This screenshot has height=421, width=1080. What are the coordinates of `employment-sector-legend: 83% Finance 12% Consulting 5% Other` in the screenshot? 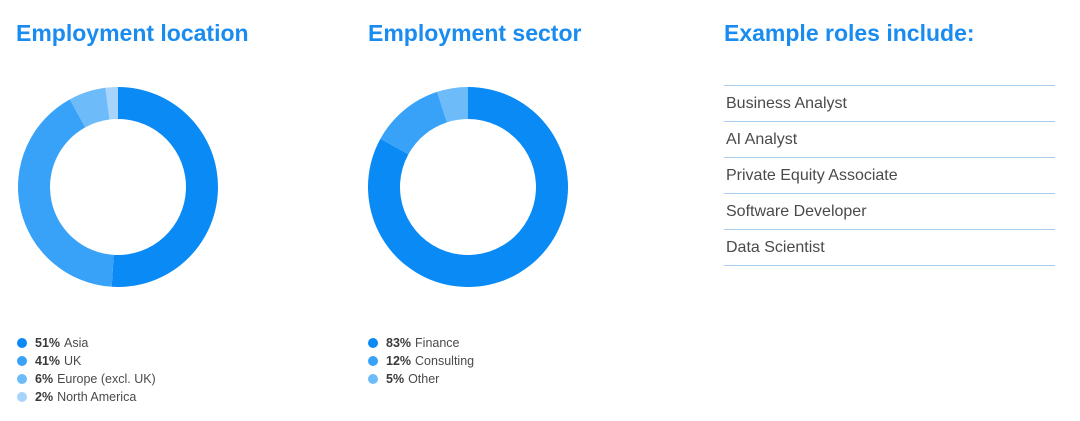 It's located at (421, 361).